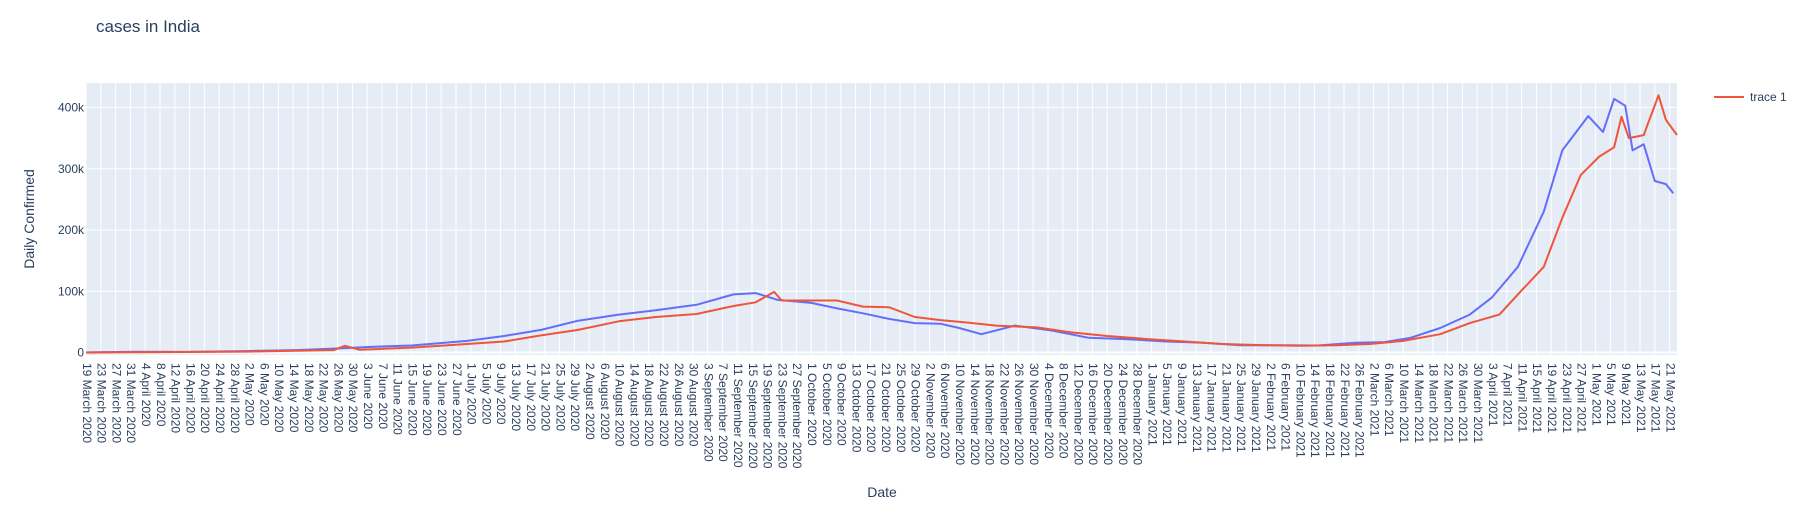 This screenshot has width=1794, height=519. I want to click on x-tick-label: 9 July 2020, so click(501, 394).